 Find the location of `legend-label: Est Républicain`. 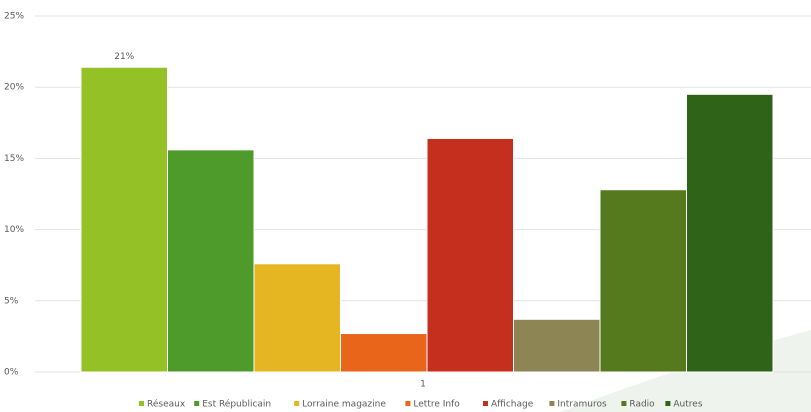

legend-label: Est Républicain is located at coordinates (236, 404).